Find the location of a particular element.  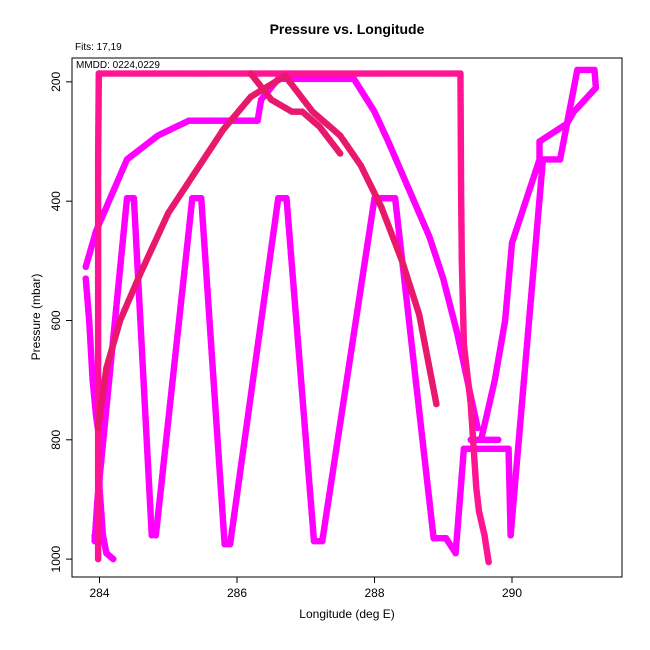

y-tick-label: 1000 is located at coordinates (56, 558).